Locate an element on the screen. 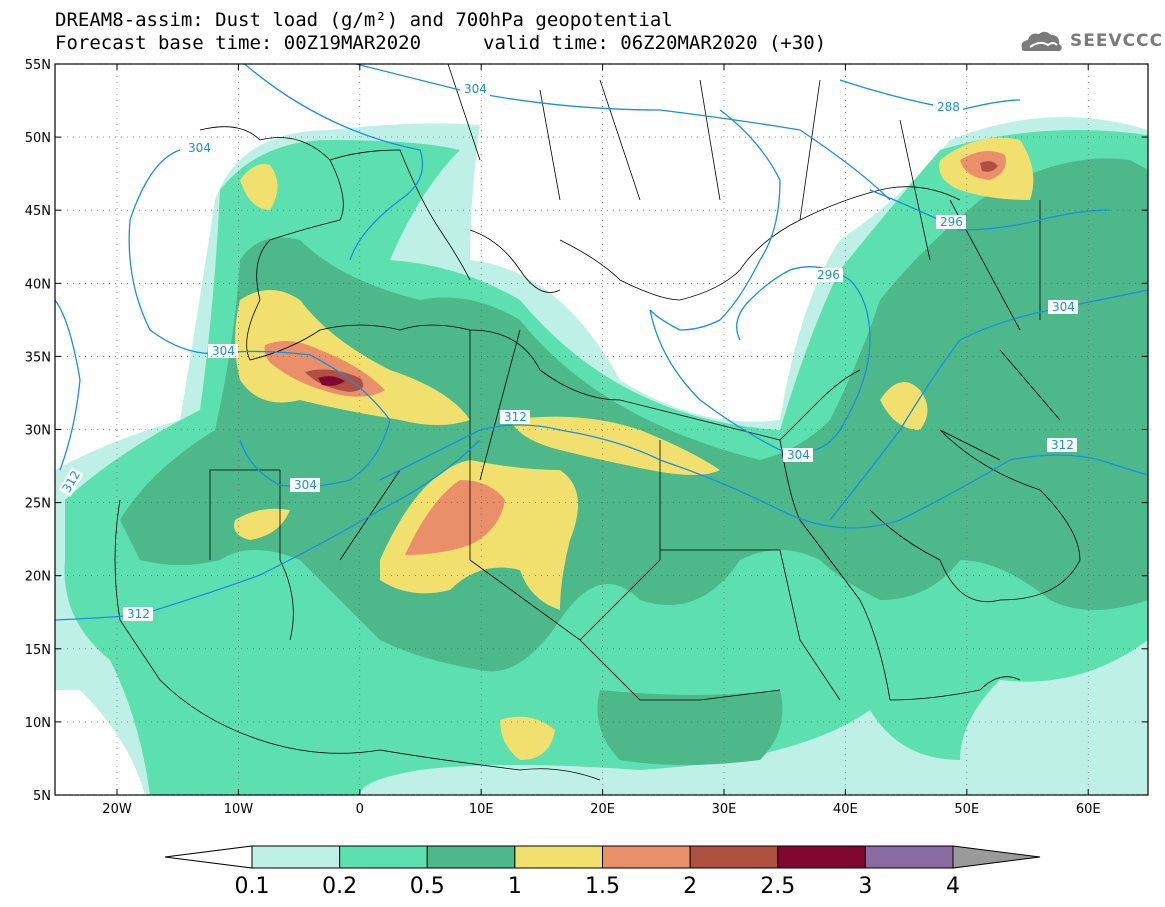  latitude-label: 20N is located at coordinates (38, 577).